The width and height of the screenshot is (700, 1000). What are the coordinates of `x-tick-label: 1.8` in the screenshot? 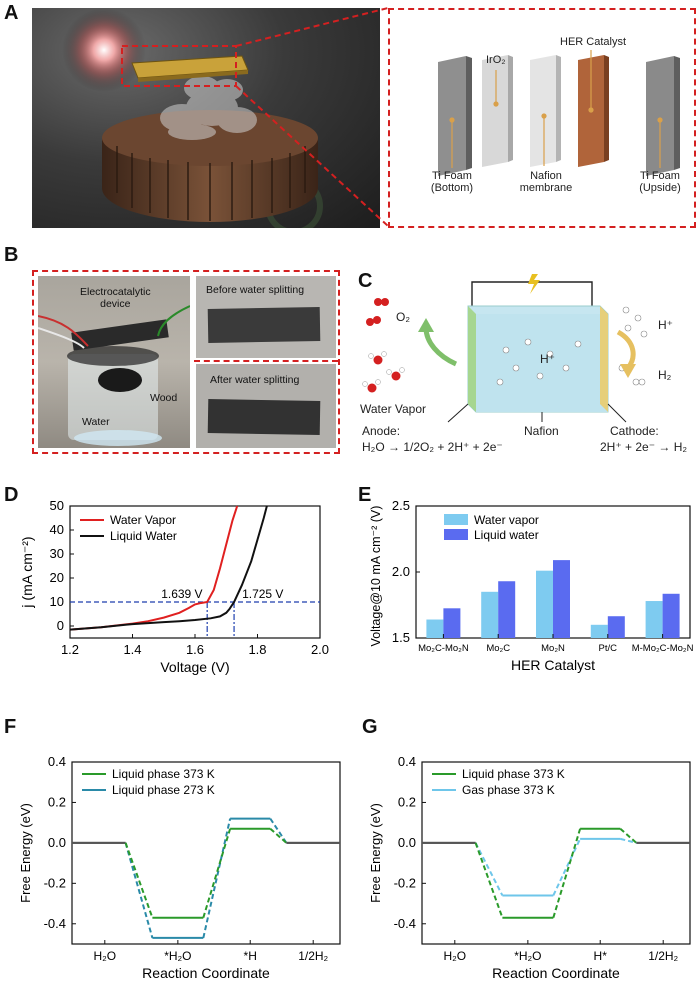 It's located at (257, 649).